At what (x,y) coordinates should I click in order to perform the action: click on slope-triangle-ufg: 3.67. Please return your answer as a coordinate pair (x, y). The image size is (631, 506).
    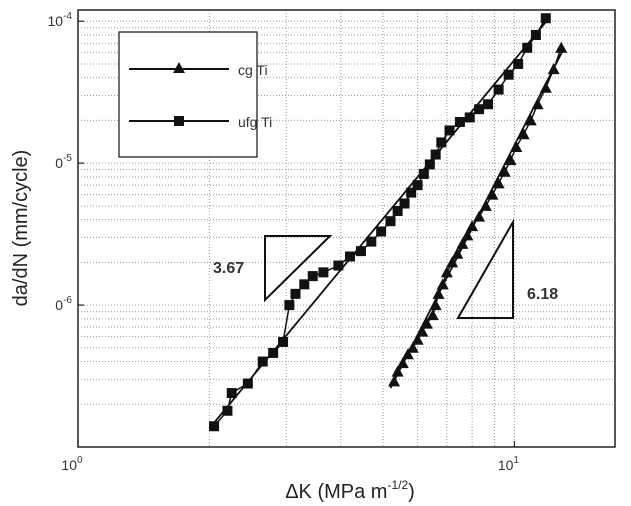
    Looking at the image, I should click on (273, 269).